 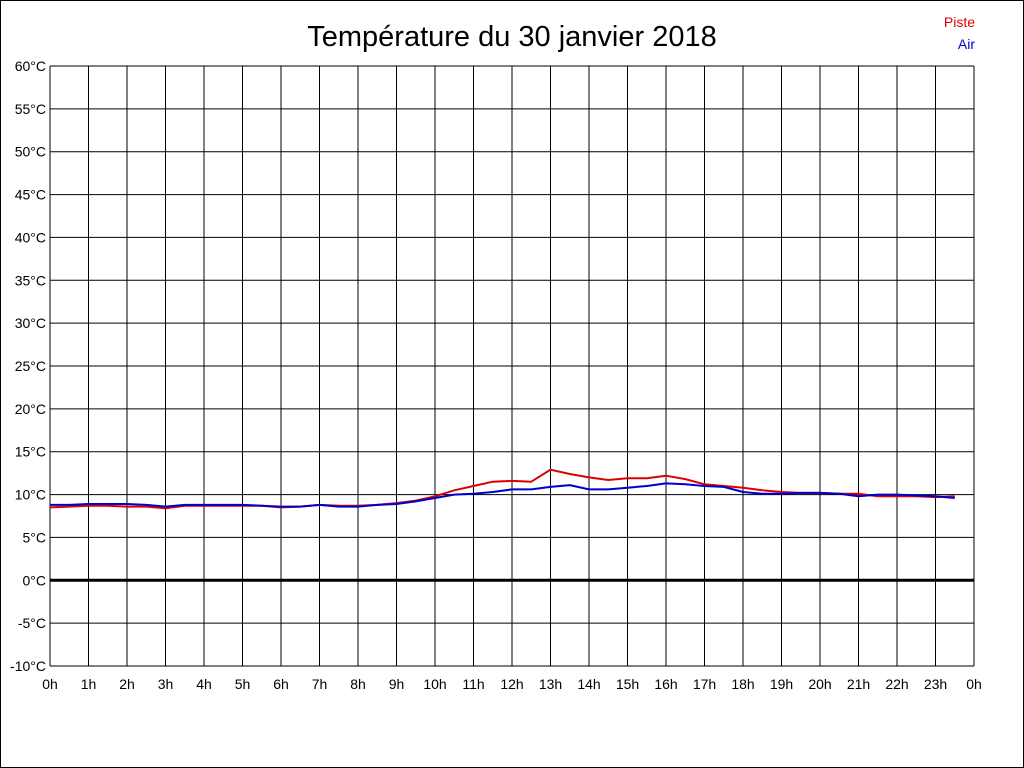 I want to click on y-tick-label: 30°C, so click(x=30, y=323).